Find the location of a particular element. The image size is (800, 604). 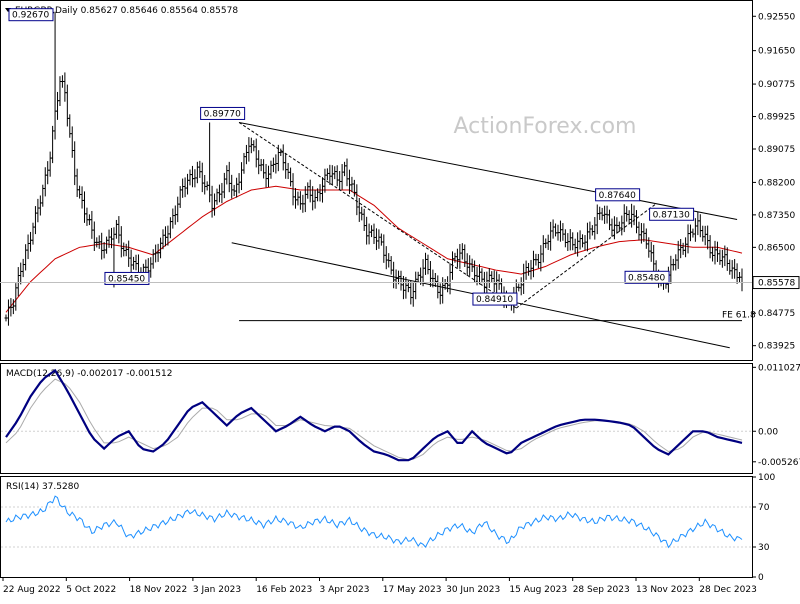

y-tick-label: 0.90775 is located at coordinates (776, 85).